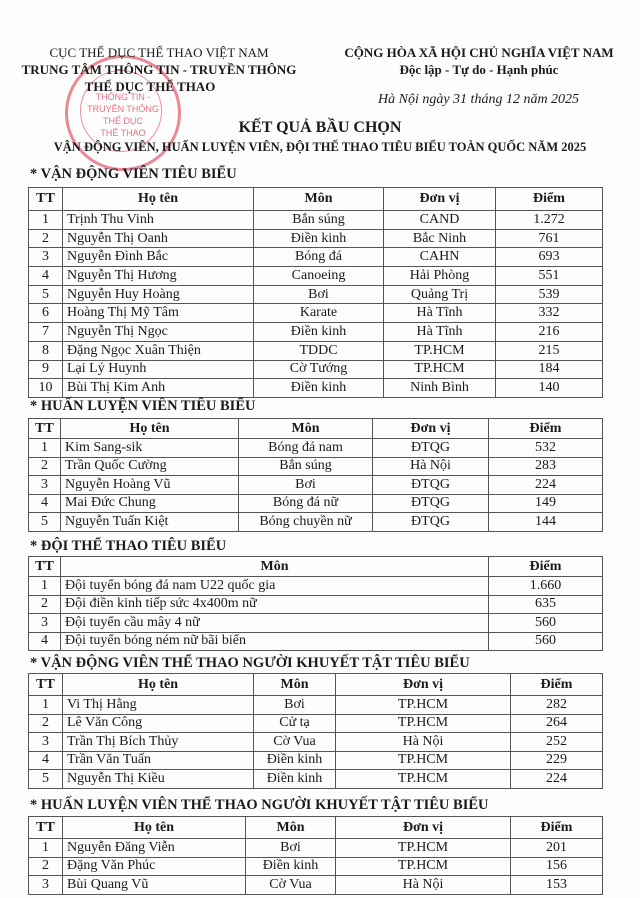 The width and height of the screenshot is (640, 898). Describe the element at coordinates (549, 276) in the screenshot. I see `table-cell-điểm: 551` at that location.